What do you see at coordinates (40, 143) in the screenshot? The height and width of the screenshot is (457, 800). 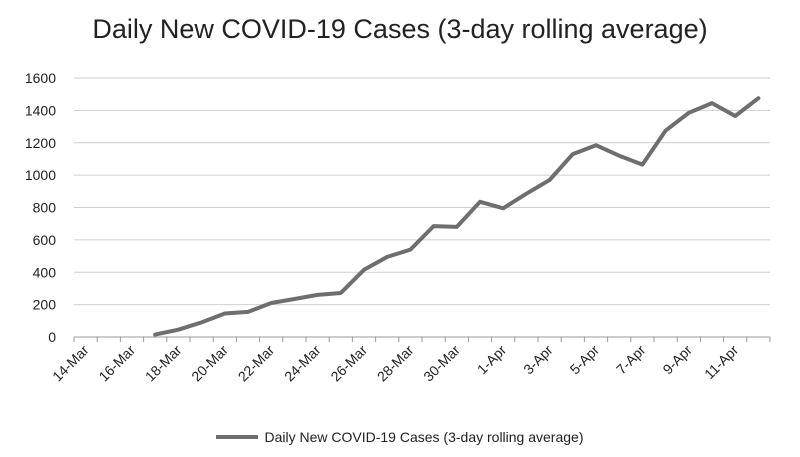 I see `y-tick-label: 1200` at bounding box center [40, 143].